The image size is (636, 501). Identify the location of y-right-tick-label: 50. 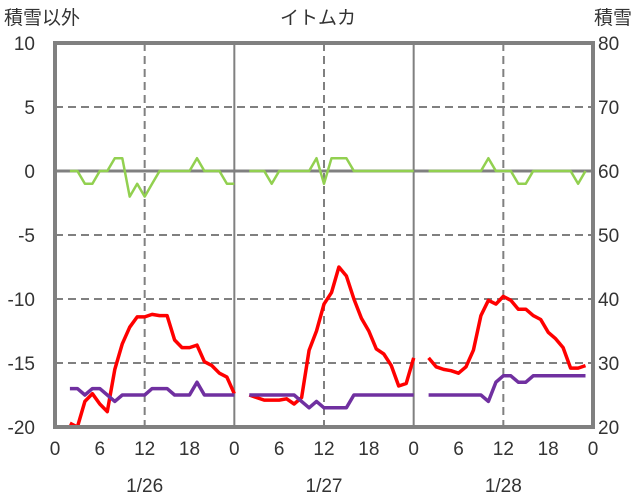
(608, 236).